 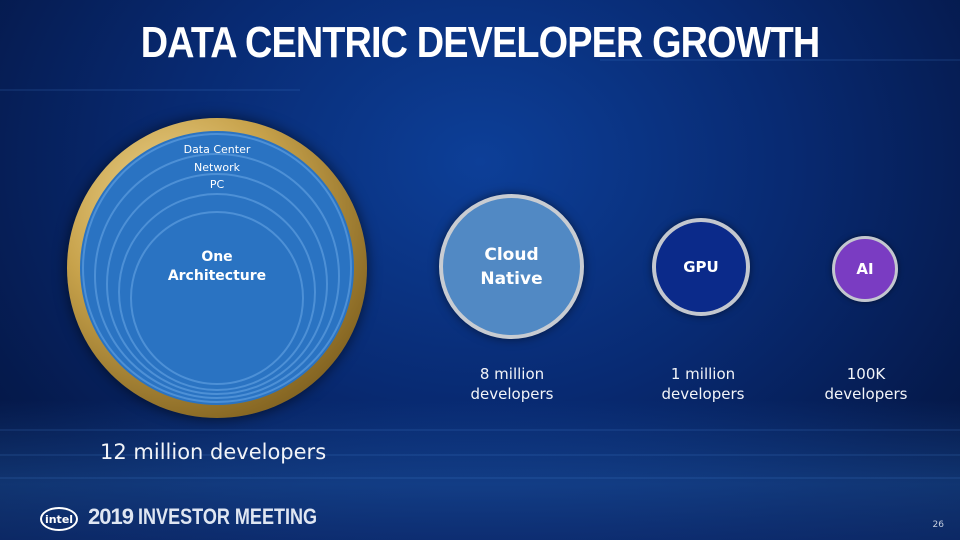 I want to click on ring-data-center, so click(x=217, y=268).